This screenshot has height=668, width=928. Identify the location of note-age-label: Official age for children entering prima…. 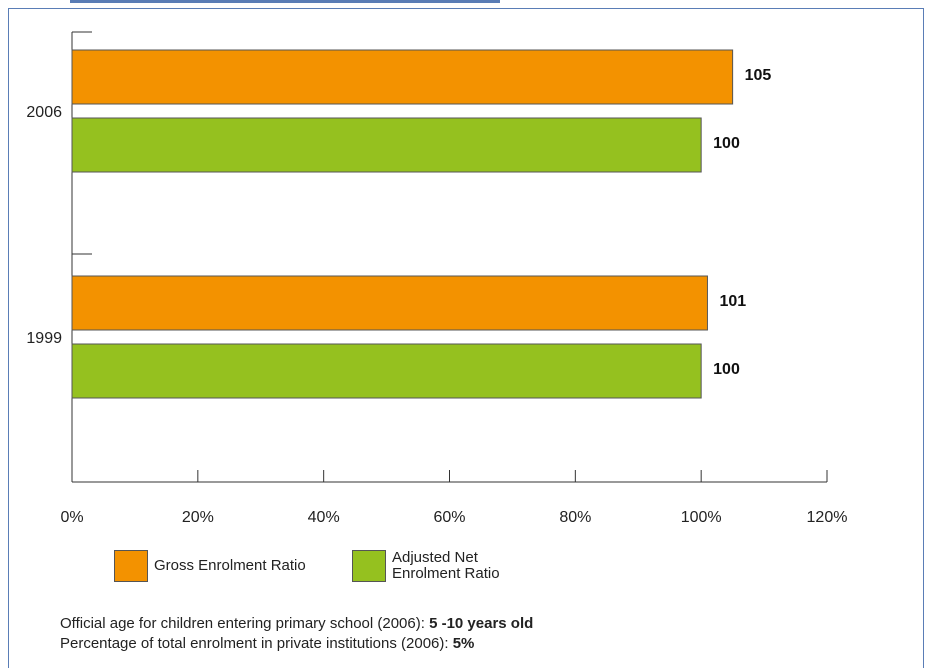
(245, 623).